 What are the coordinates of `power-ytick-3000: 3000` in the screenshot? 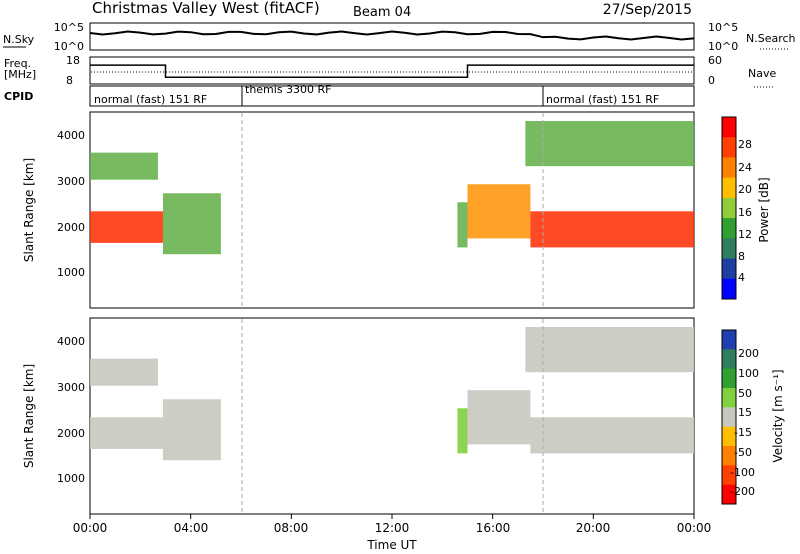 It's located at (71, 181).